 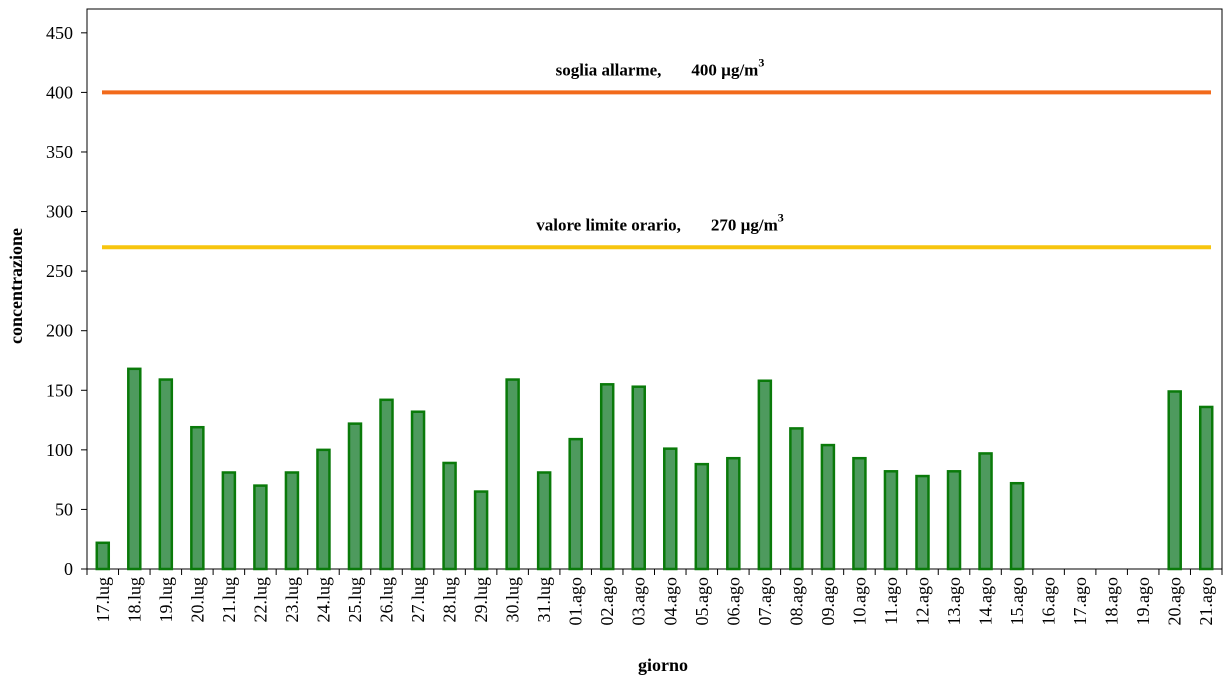 I want to click on bar-22.lug, so click(x=260, y=527).